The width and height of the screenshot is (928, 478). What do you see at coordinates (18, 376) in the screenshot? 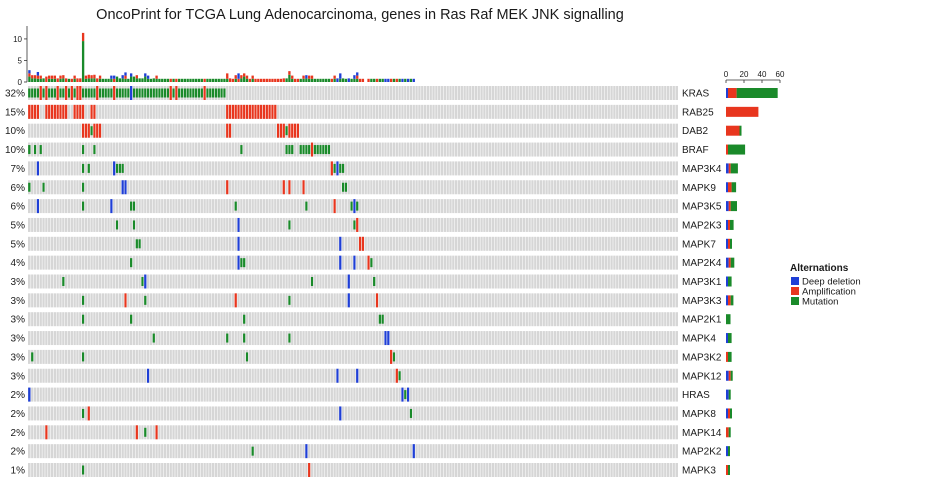
I see `percentage-label: 3%` at bounding box center [18, 376].